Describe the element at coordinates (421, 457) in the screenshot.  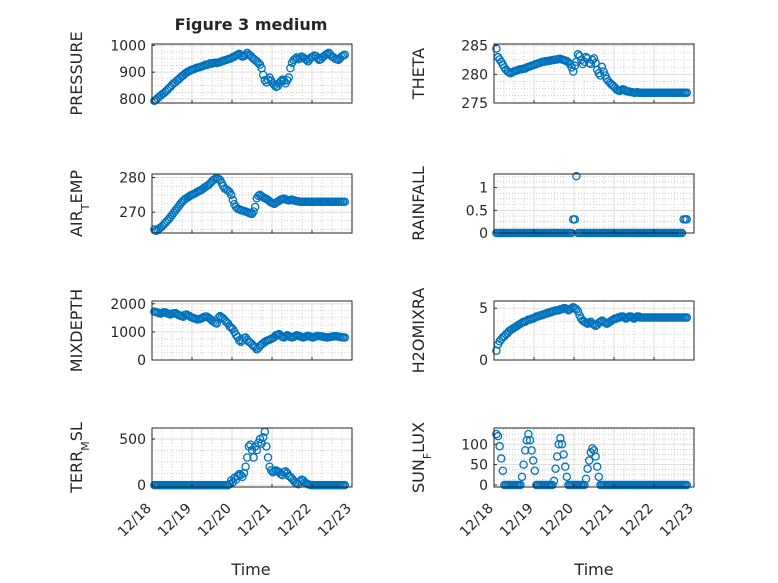
I see `y-axis-label: SUNFLUX` at that location.